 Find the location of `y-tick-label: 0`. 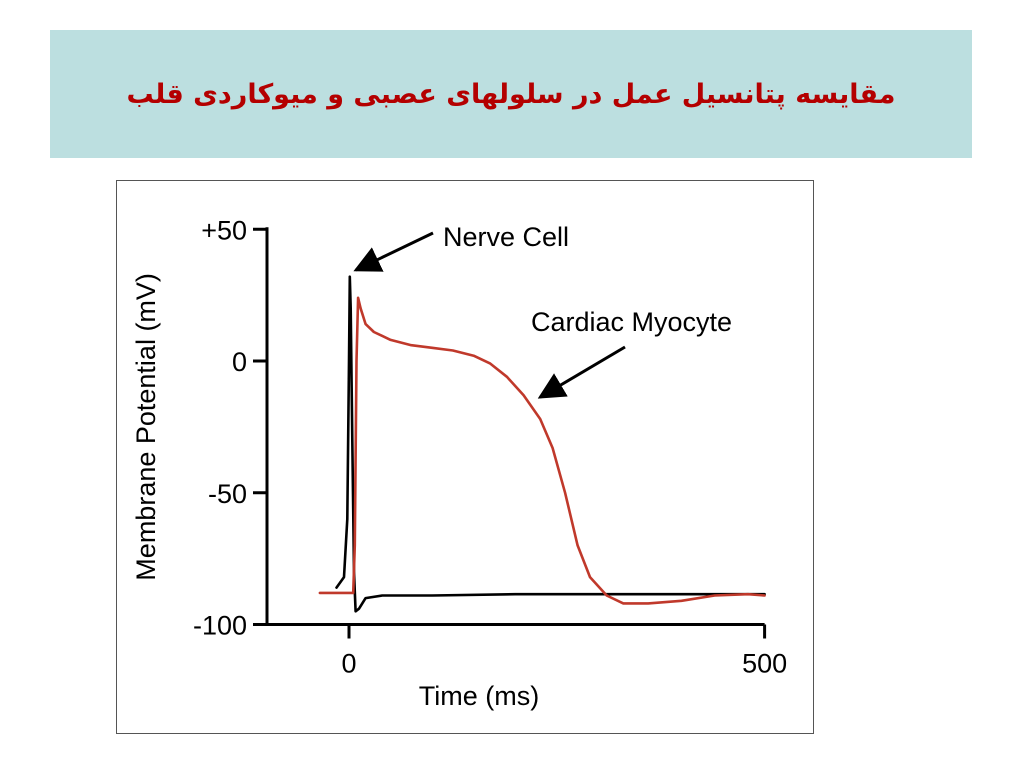

y-tick-label: 0 is located at coordinates (239, 362).